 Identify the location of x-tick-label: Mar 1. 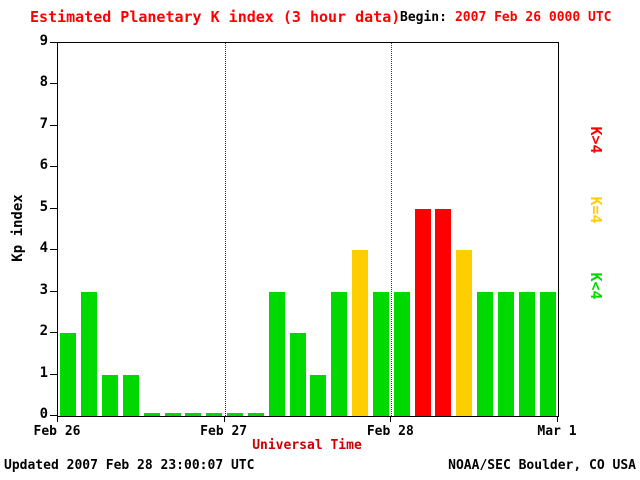
(557, 431).